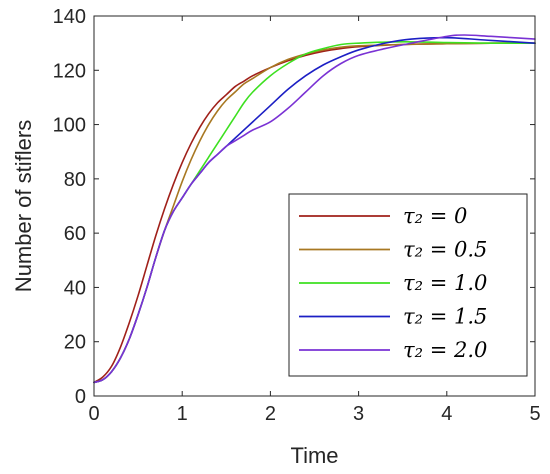  Describe the element at coordinates (445, 317) in the screenshot. I see `legend-label-4: τ₂ = 1.5` at that location.